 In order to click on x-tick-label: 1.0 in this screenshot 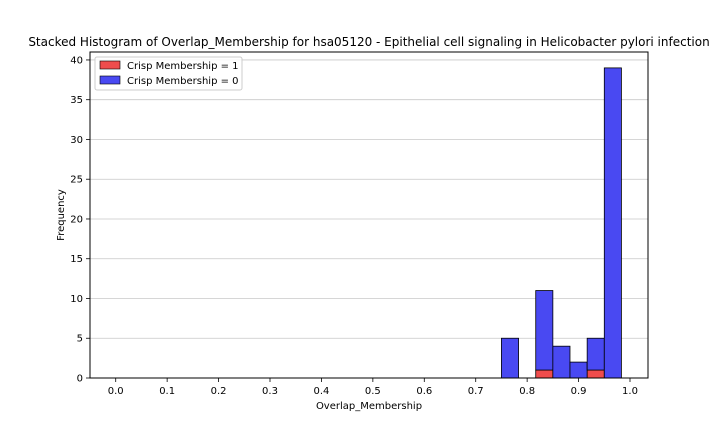, I will do `click(630, 391)`.